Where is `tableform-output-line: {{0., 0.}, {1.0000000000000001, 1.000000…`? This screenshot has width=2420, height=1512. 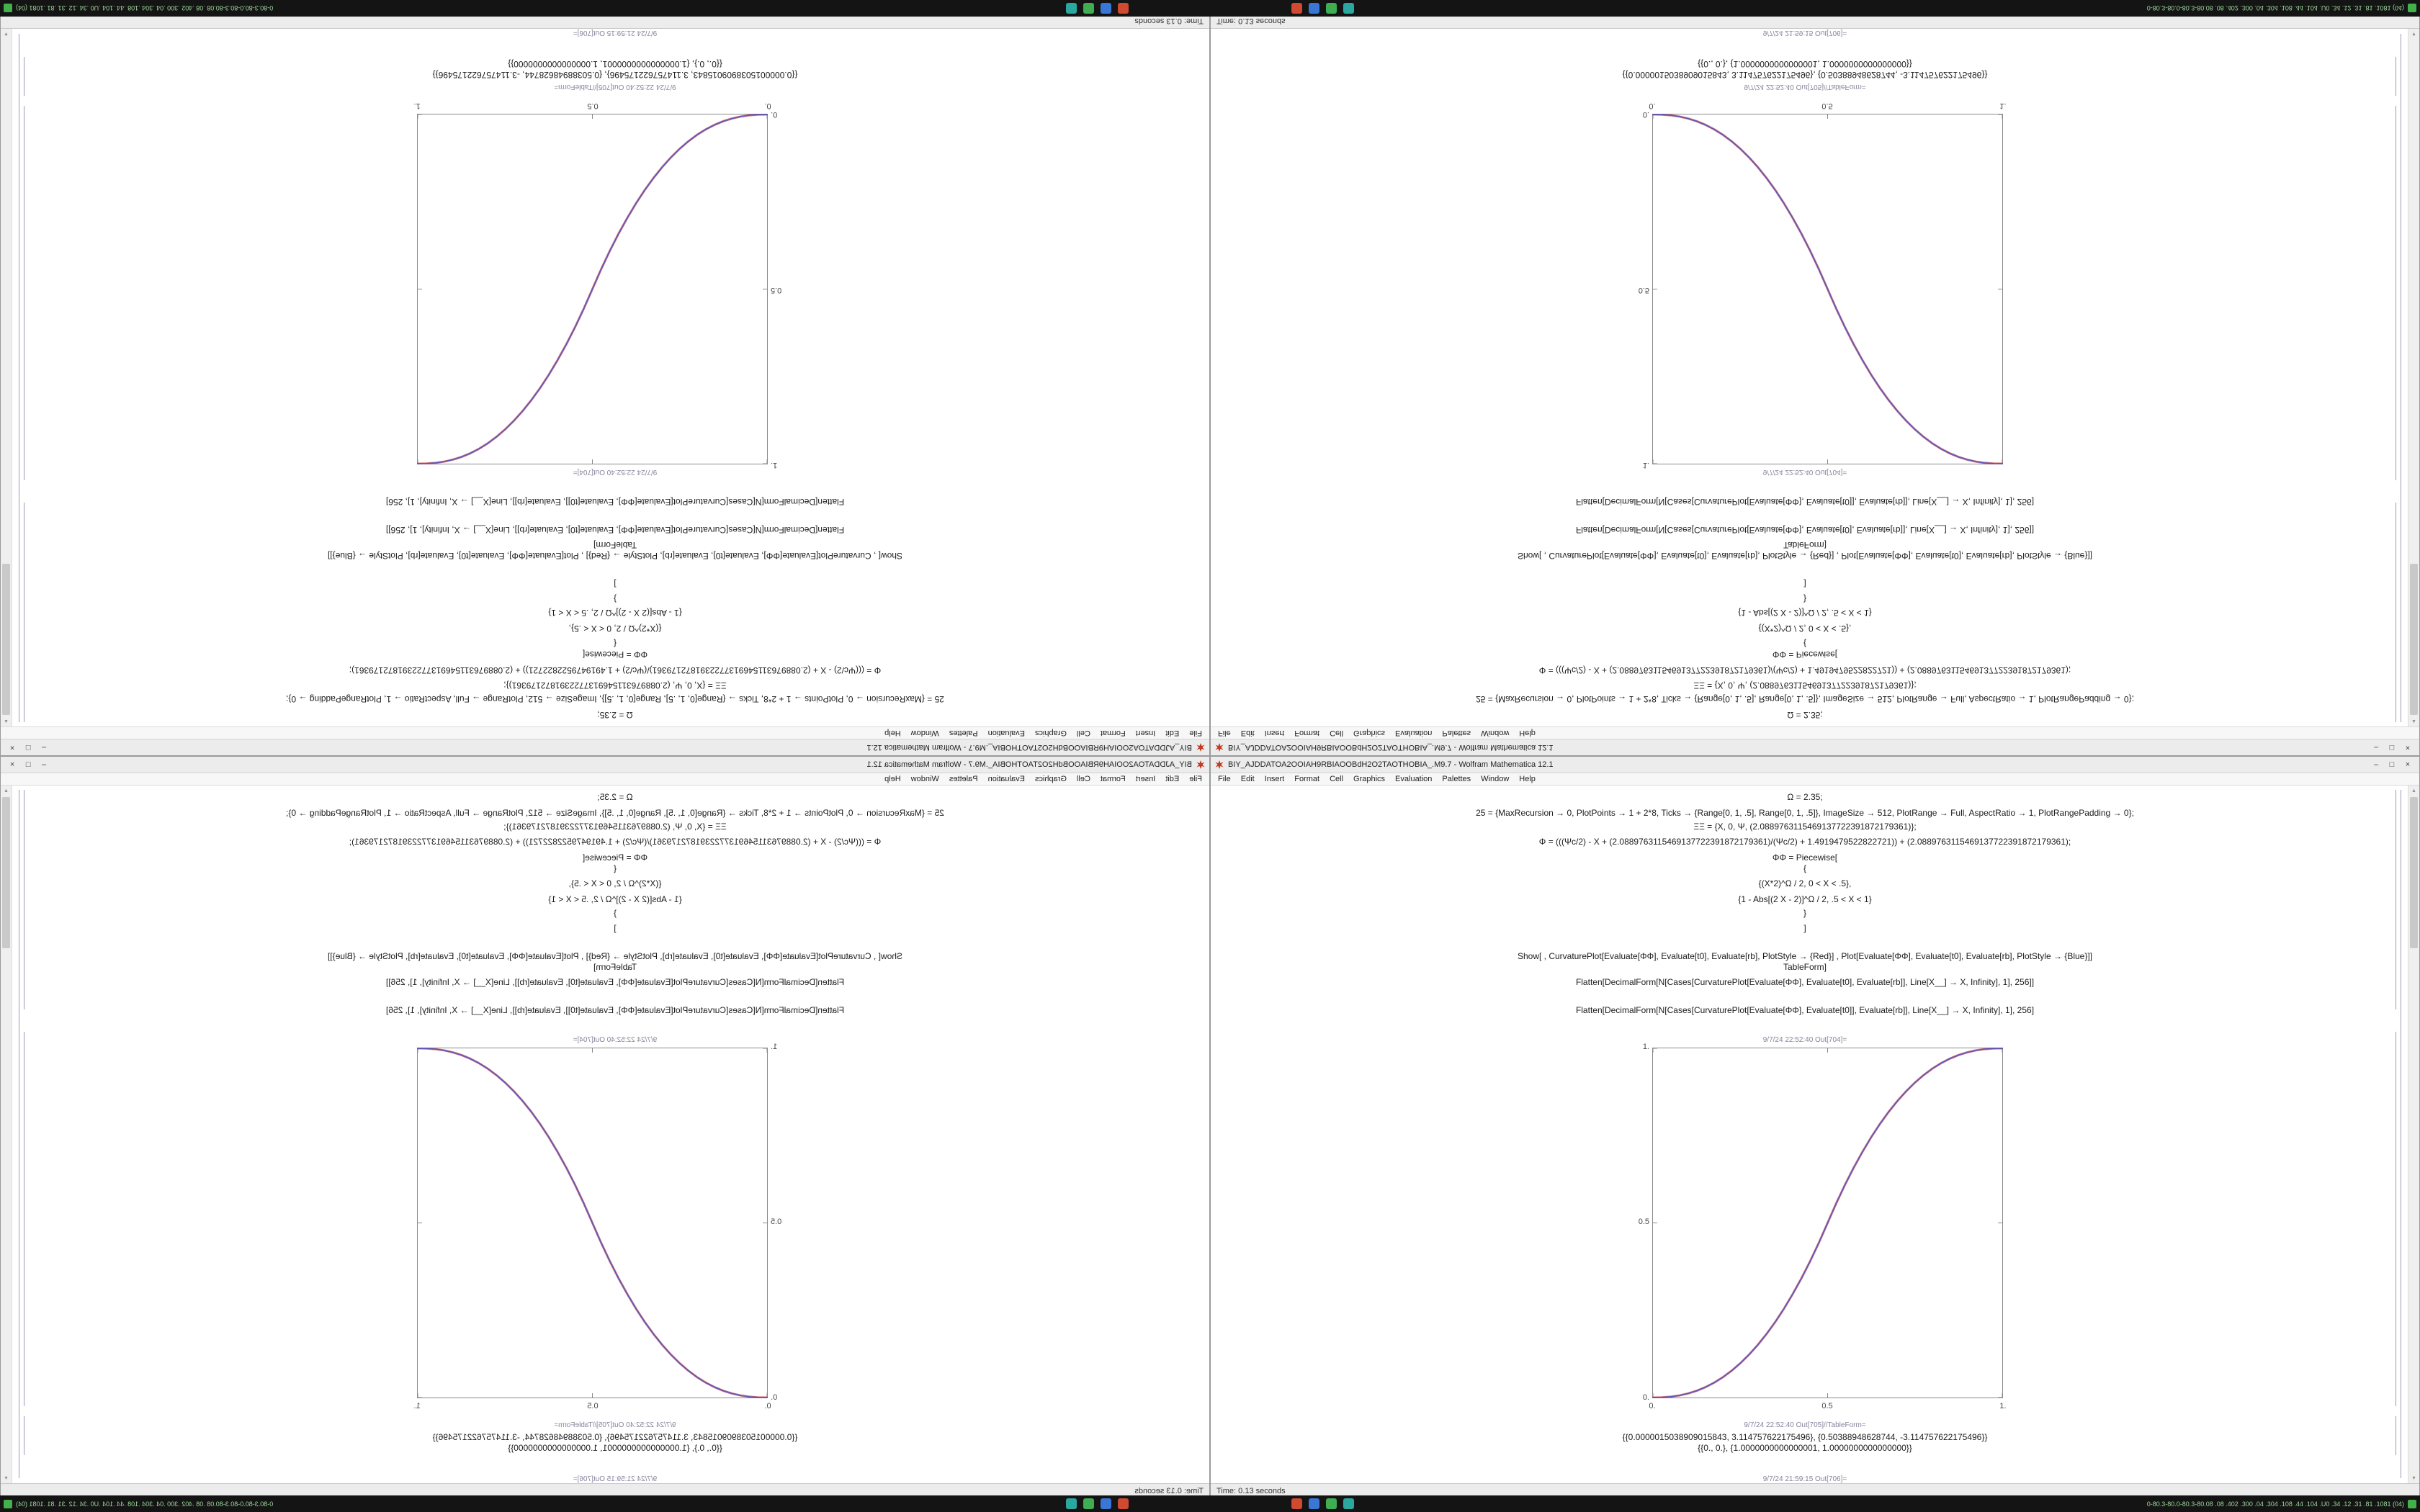 tableform-output-line: {{0., 0.}, {1.0000000000000001, 1.000000… is located at coordinates (1805, 1448).